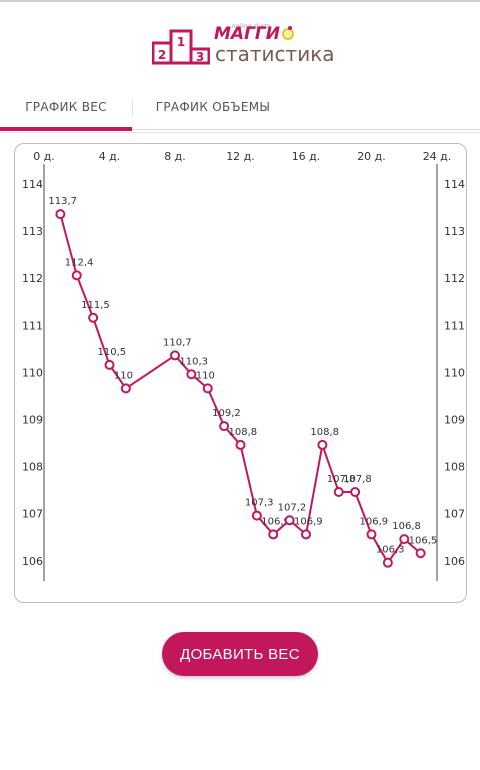 The image size is (480, 770). What do you see at coordinates (454, 420) in the screenshot?
I see `y-tick-label-right: 109` at bounding box center [454, 420].